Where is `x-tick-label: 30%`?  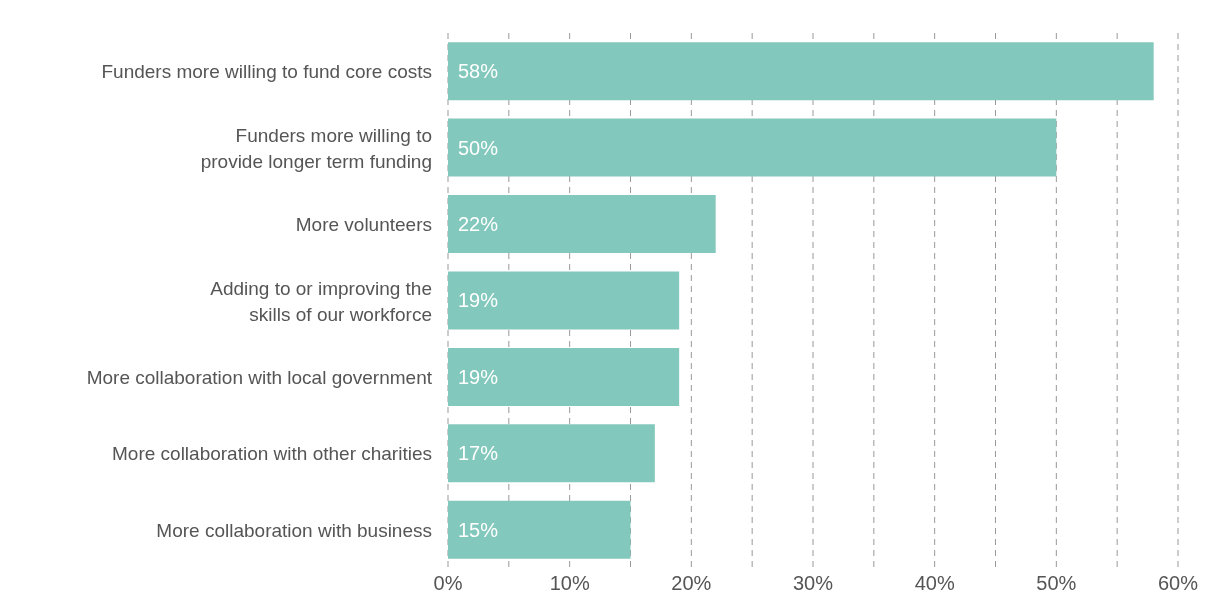
x-tick-label: 30% is located at coordinates (813, 583).